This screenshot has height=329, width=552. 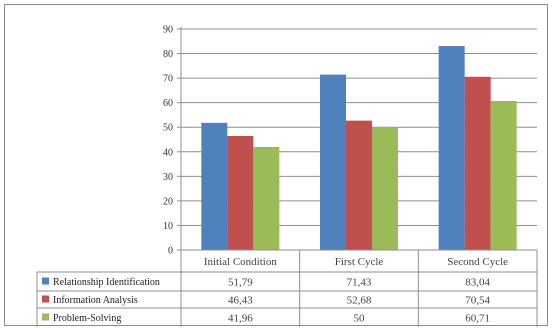 I want to click on y-tick-label: 50, so click(x=168, y=128).